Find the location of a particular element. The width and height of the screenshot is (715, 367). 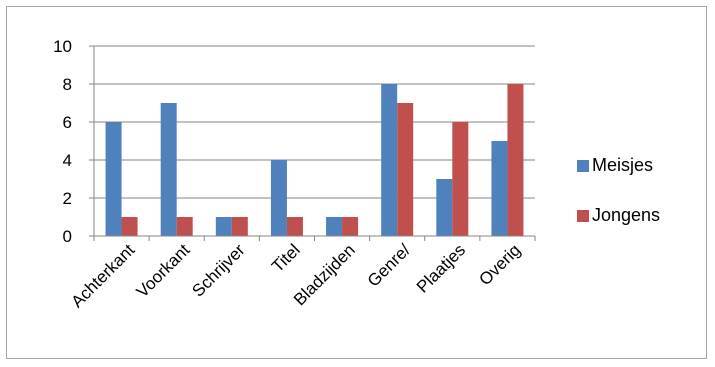

legend-label-jongens: Jongens is located at coordinates (626, 215).